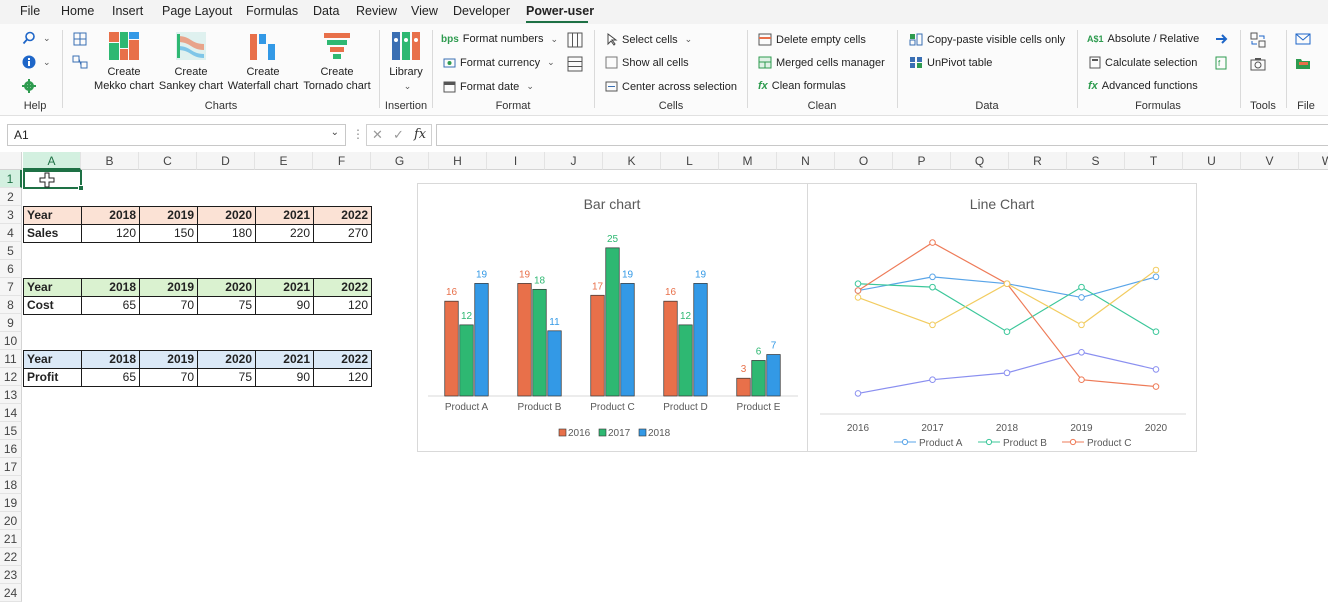  I want to click on create-tornado-chart-button: Create Tornado chart, so click(337, 61).